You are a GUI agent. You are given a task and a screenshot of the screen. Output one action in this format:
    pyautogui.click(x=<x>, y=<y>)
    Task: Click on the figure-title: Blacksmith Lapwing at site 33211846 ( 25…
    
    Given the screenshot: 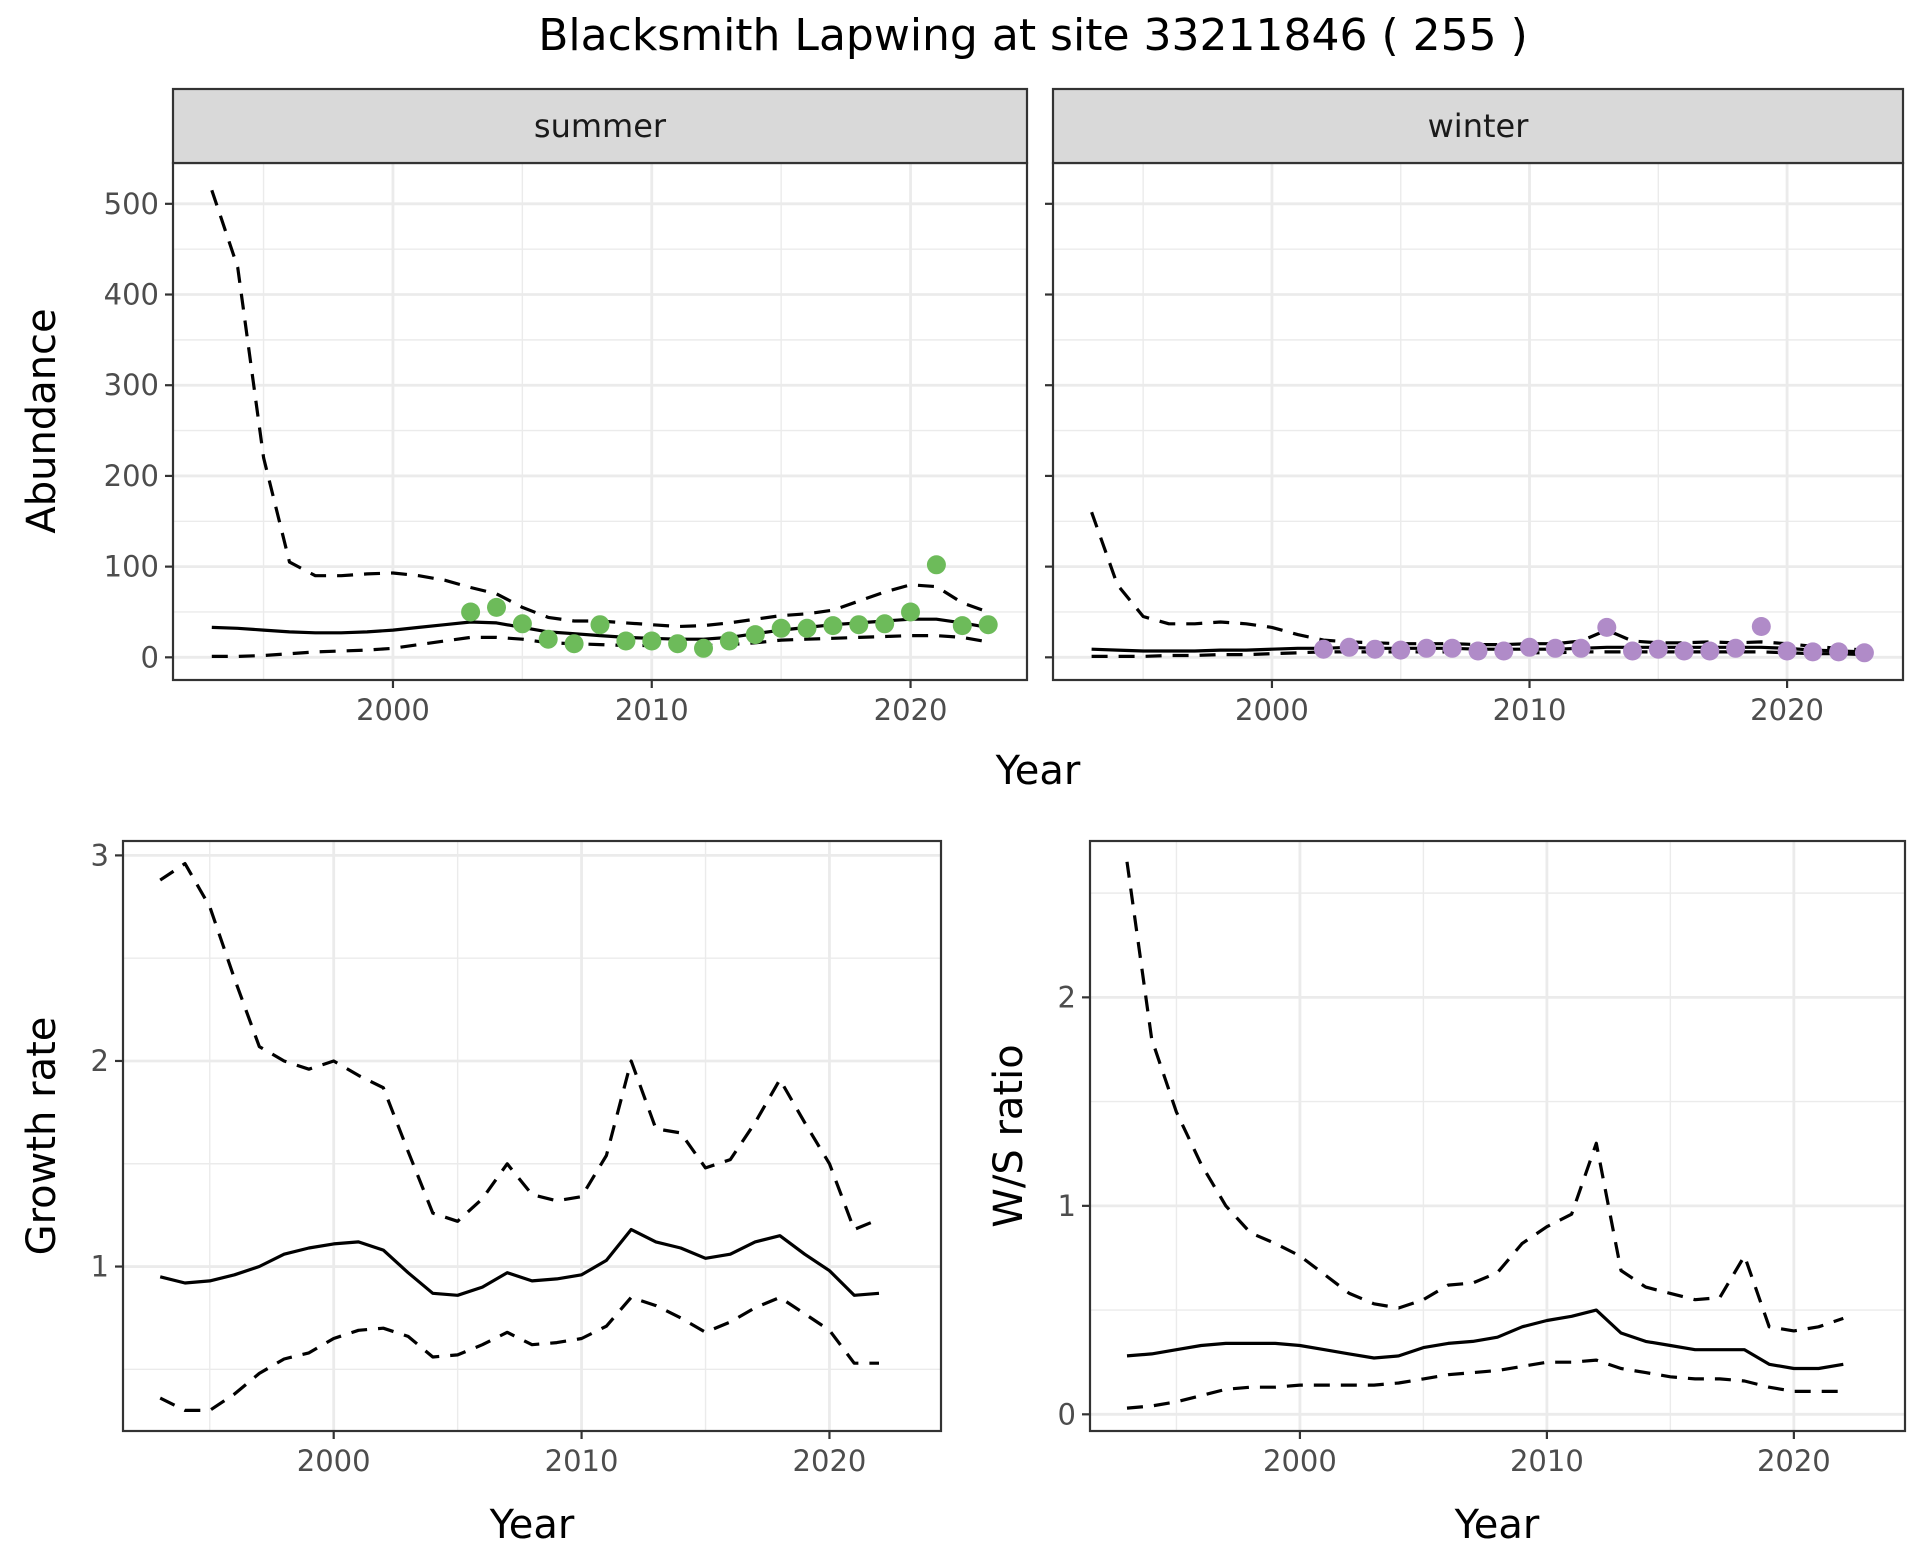 What is the action you would take?
    pyautogui.click(x=1032, y=35)
    